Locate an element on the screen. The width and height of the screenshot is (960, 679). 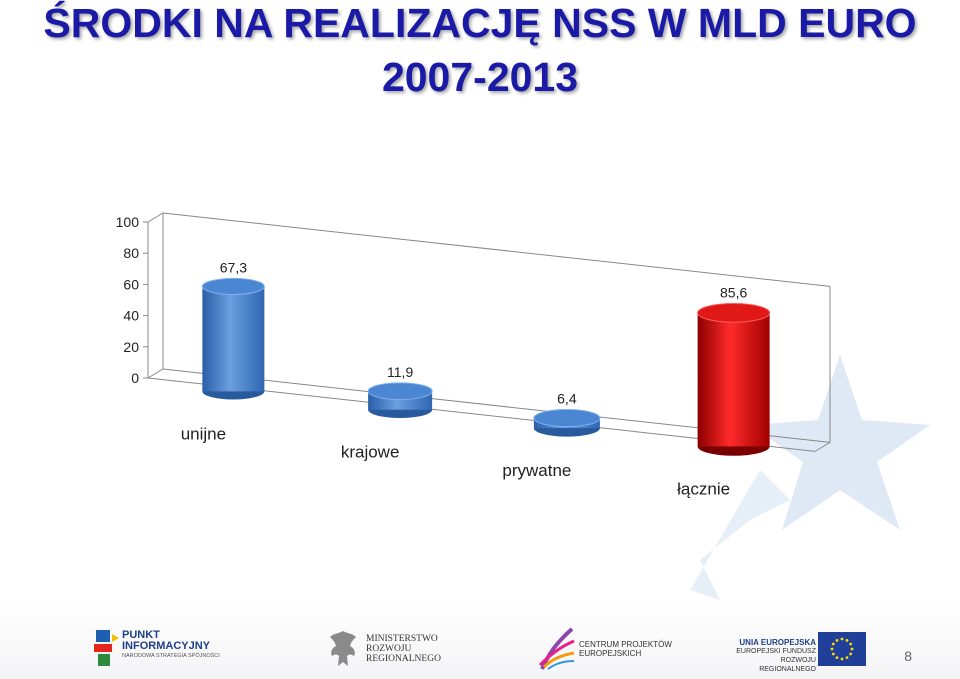
logo1-line1: PUNKT is located at coordinates (141, 635).